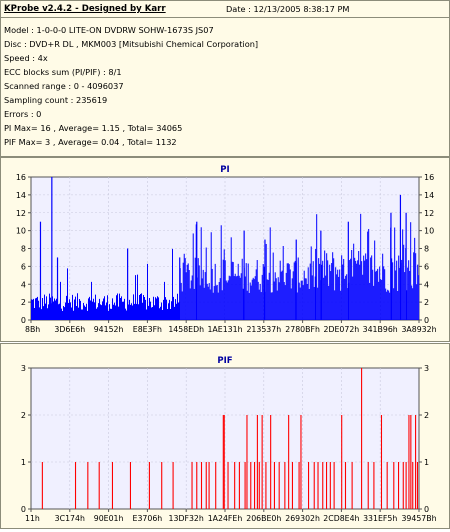  Describe the element at coordinates (263, 518) in the screenshot. I see `x-tick-label: 206BE0h` at that location.